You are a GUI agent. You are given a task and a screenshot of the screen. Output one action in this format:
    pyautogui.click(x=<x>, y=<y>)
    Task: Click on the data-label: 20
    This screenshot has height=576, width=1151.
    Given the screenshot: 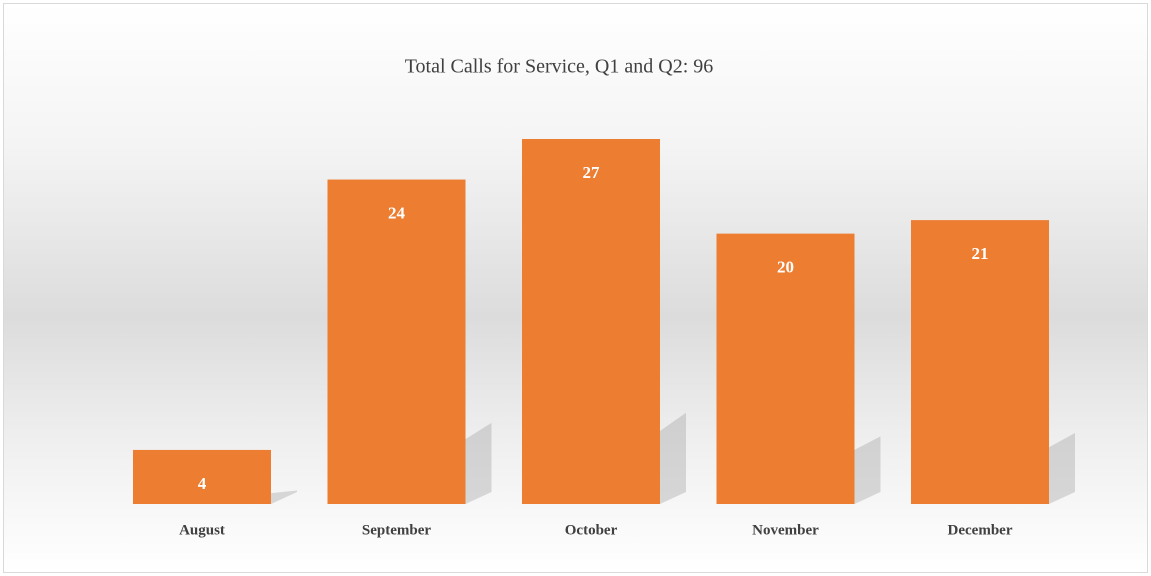 What is the action you would take?
    pyautogui.click(x=785, y=267)
    